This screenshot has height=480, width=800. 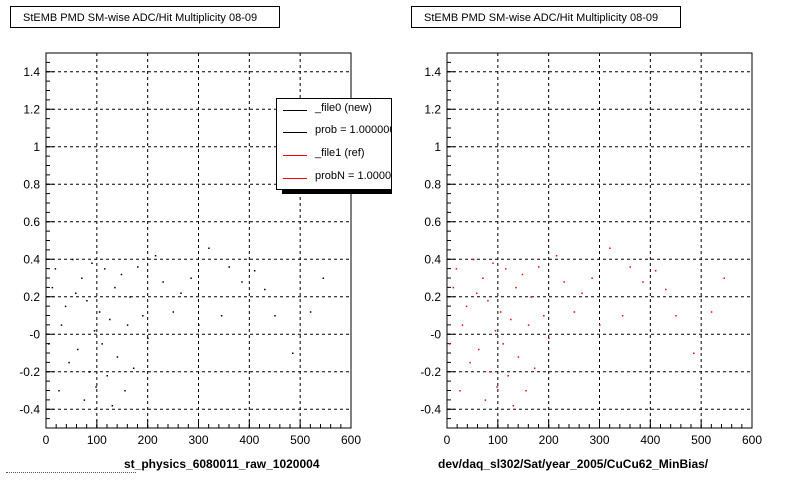 I want to click on right-x-tick-label-5: 500, so click(x=701, y=440).